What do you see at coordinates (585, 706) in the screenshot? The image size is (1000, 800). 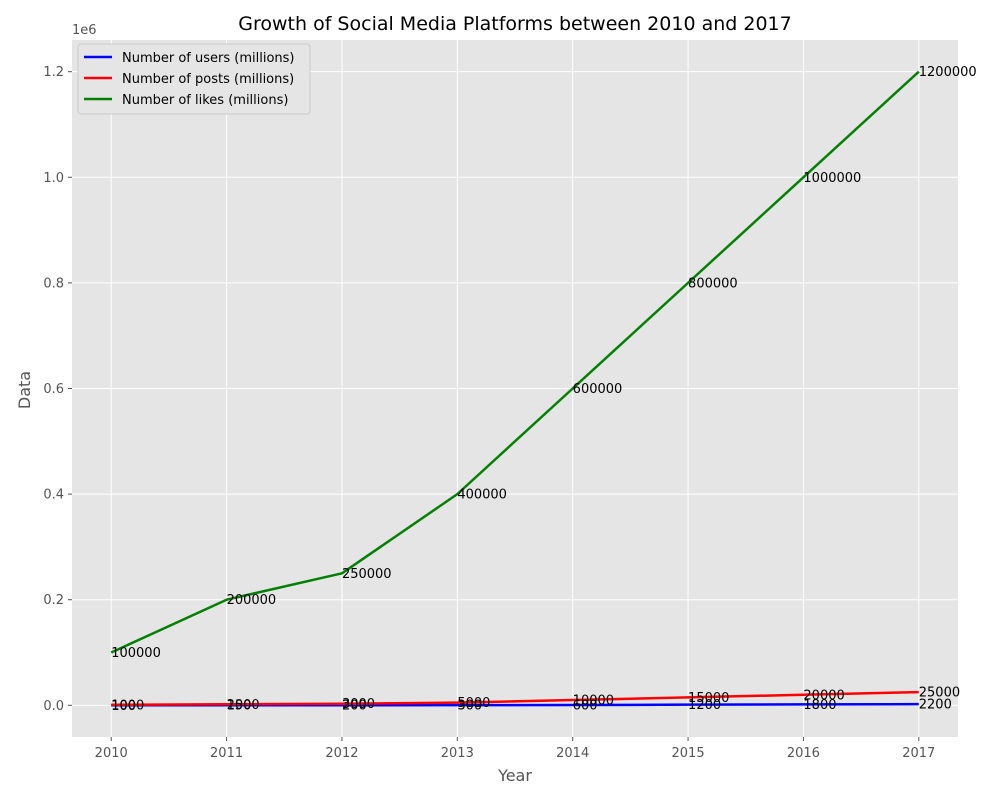 I see `data-label-users: 600` at bounding box center [585, 706].